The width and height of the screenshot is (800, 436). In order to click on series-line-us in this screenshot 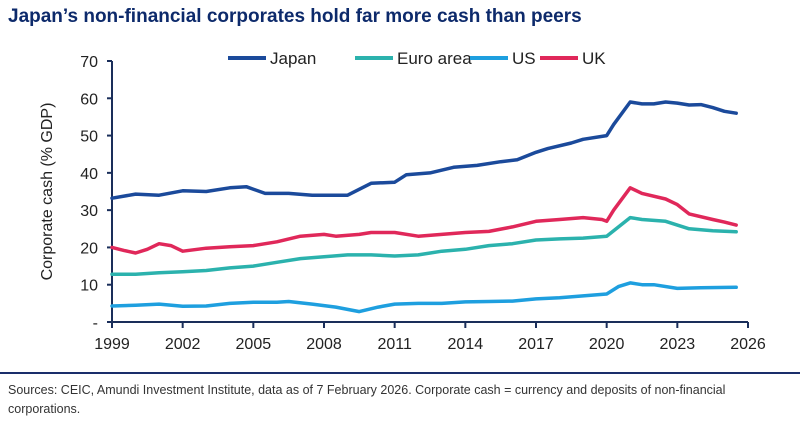, I will do `click(424, 297)`.